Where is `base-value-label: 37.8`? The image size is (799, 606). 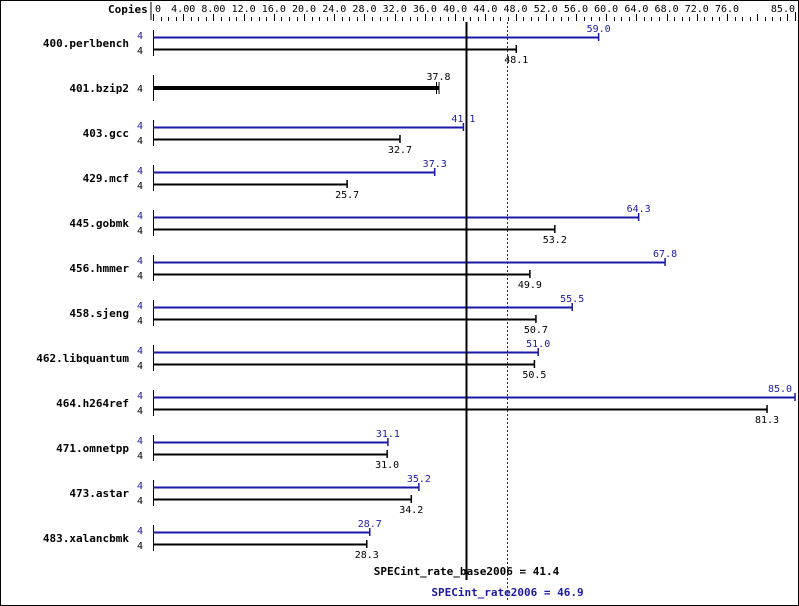 base-value-label: 37.8 is located at coordinates (438, 77).